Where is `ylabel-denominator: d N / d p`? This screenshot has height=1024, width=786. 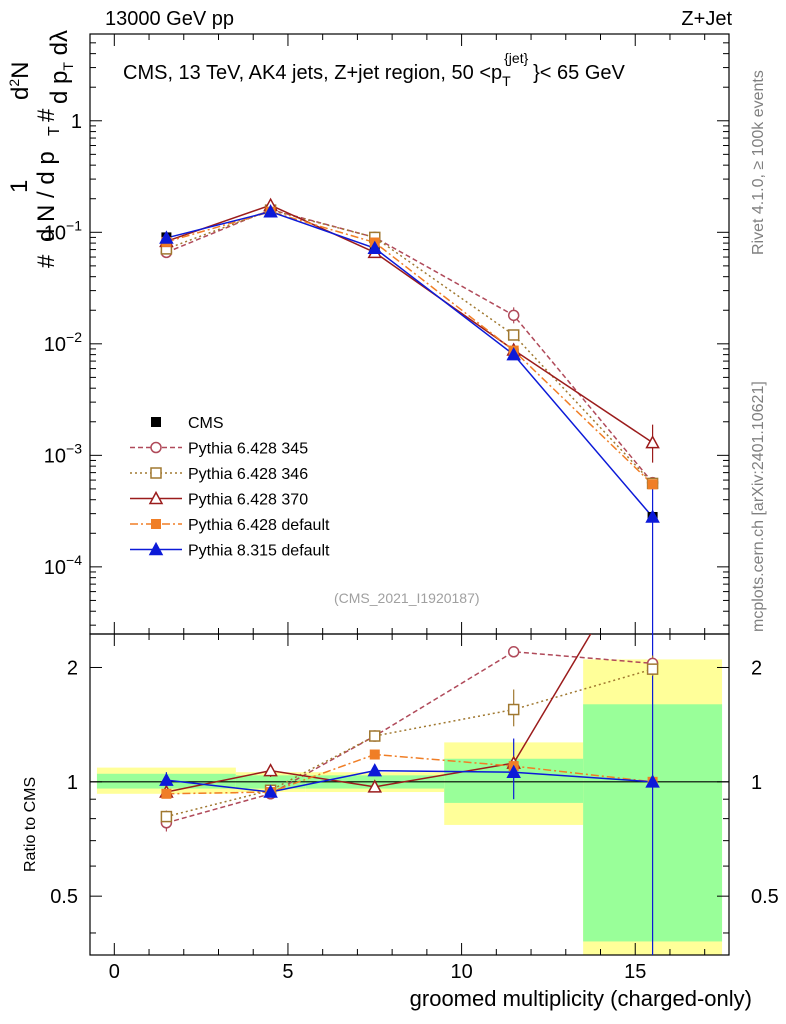
ylabel-denominator: d N / d p is located at coordinates (46, 196).